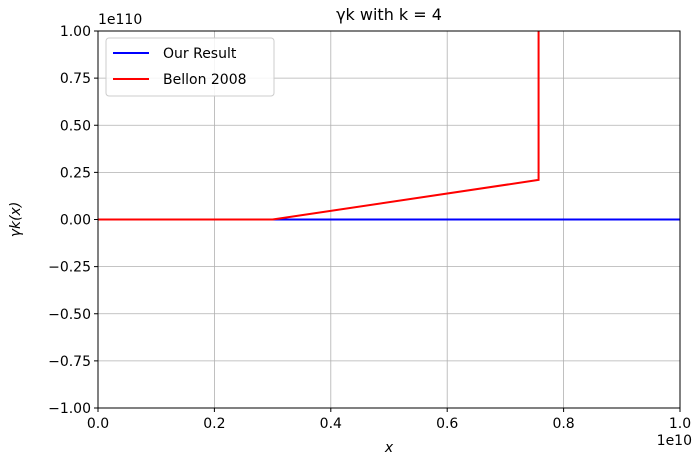 This screenshot has height=460, width=694. What do you see at coordinates (69, 362) in the screenshot?
I see `y-tick-label: −0.75` at bounding box center [69, 362].